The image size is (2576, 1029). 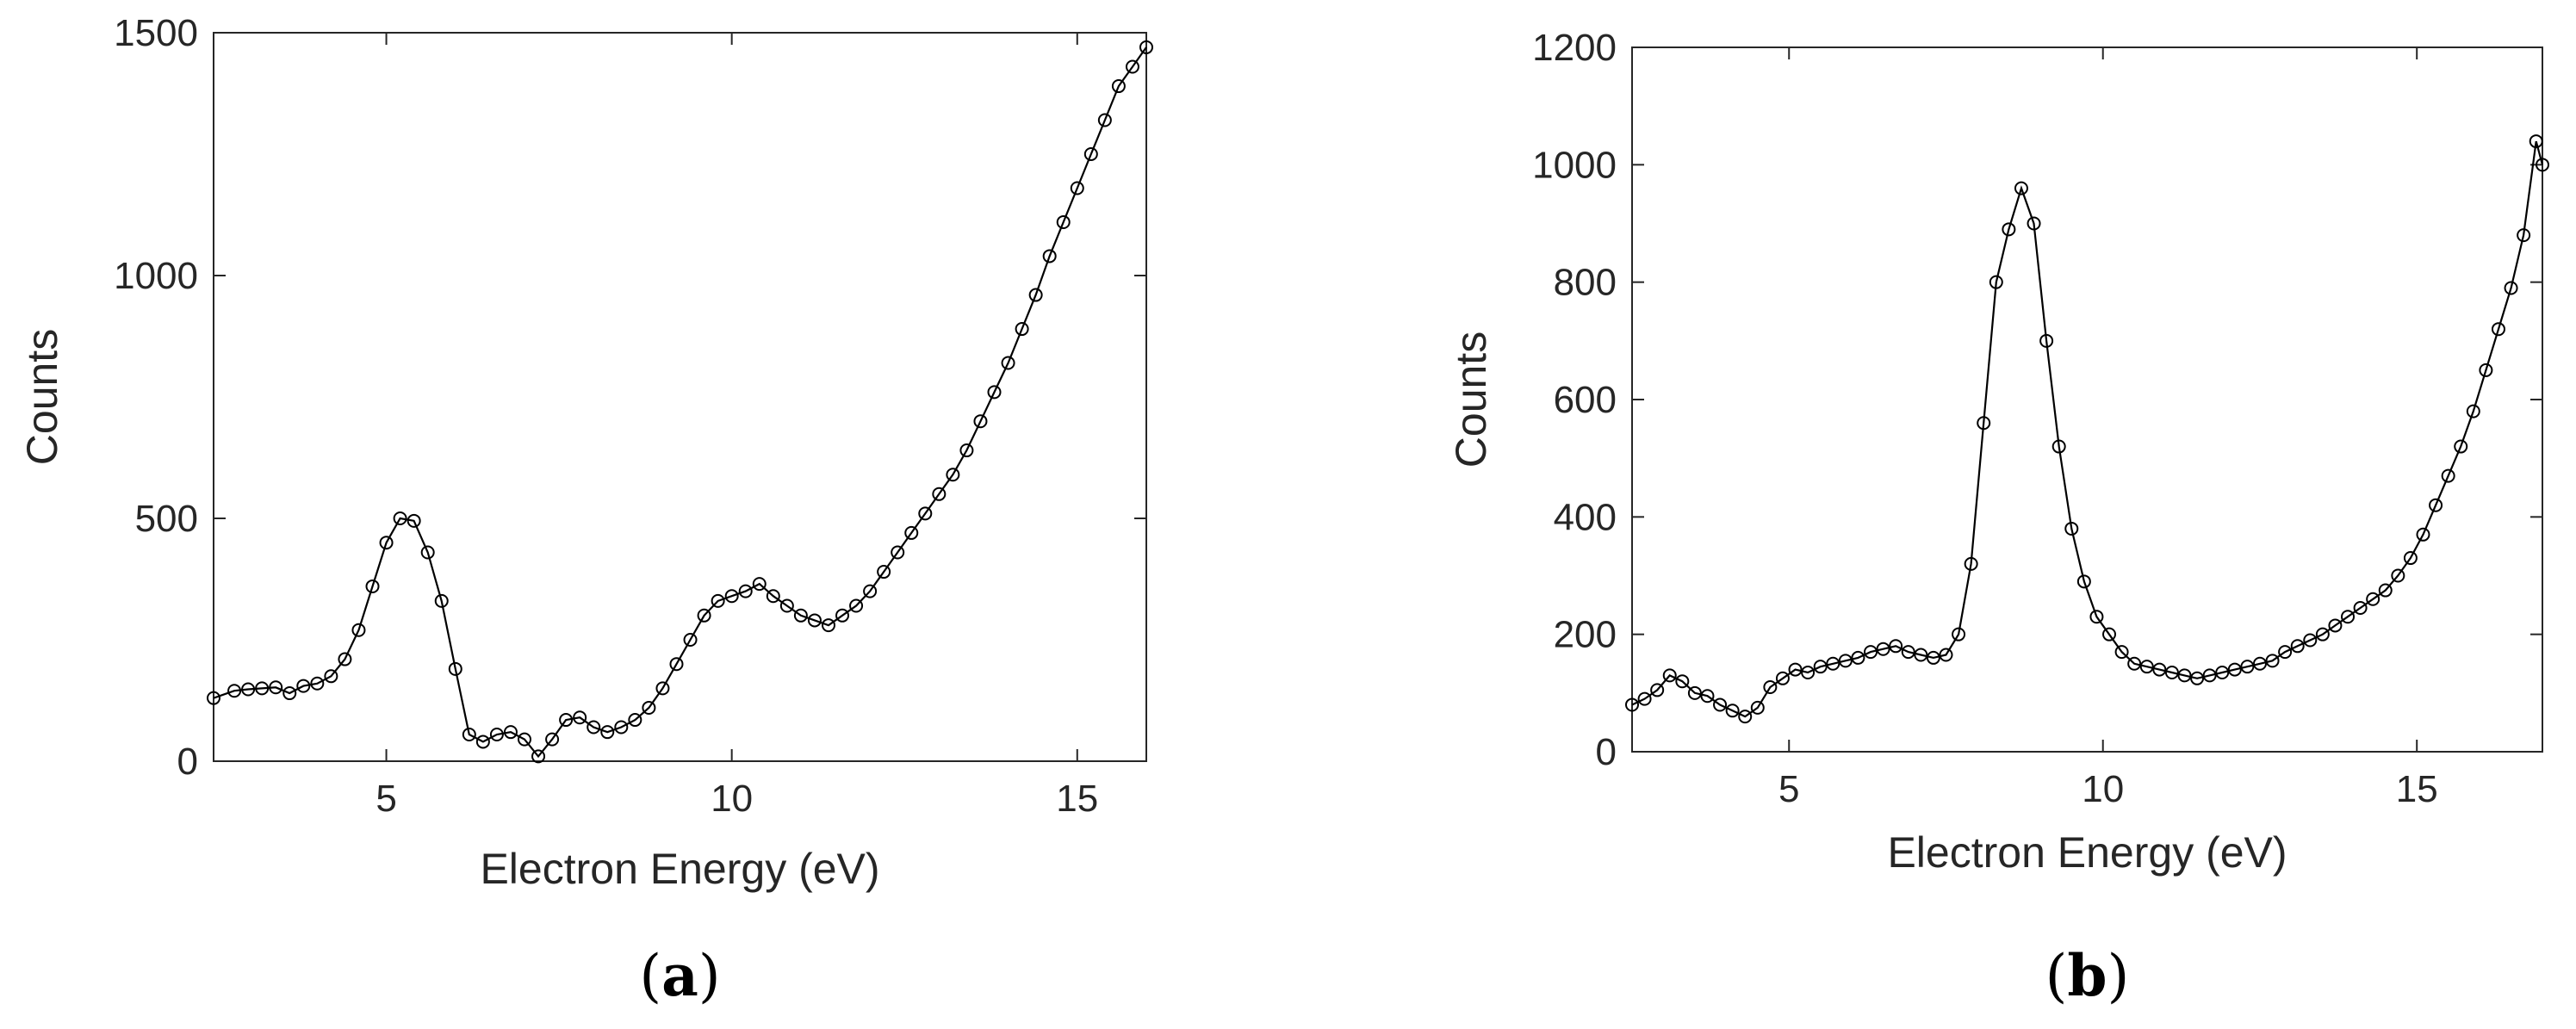 I want to click on x-tick-label: 5, so click(x=1789, y=789).